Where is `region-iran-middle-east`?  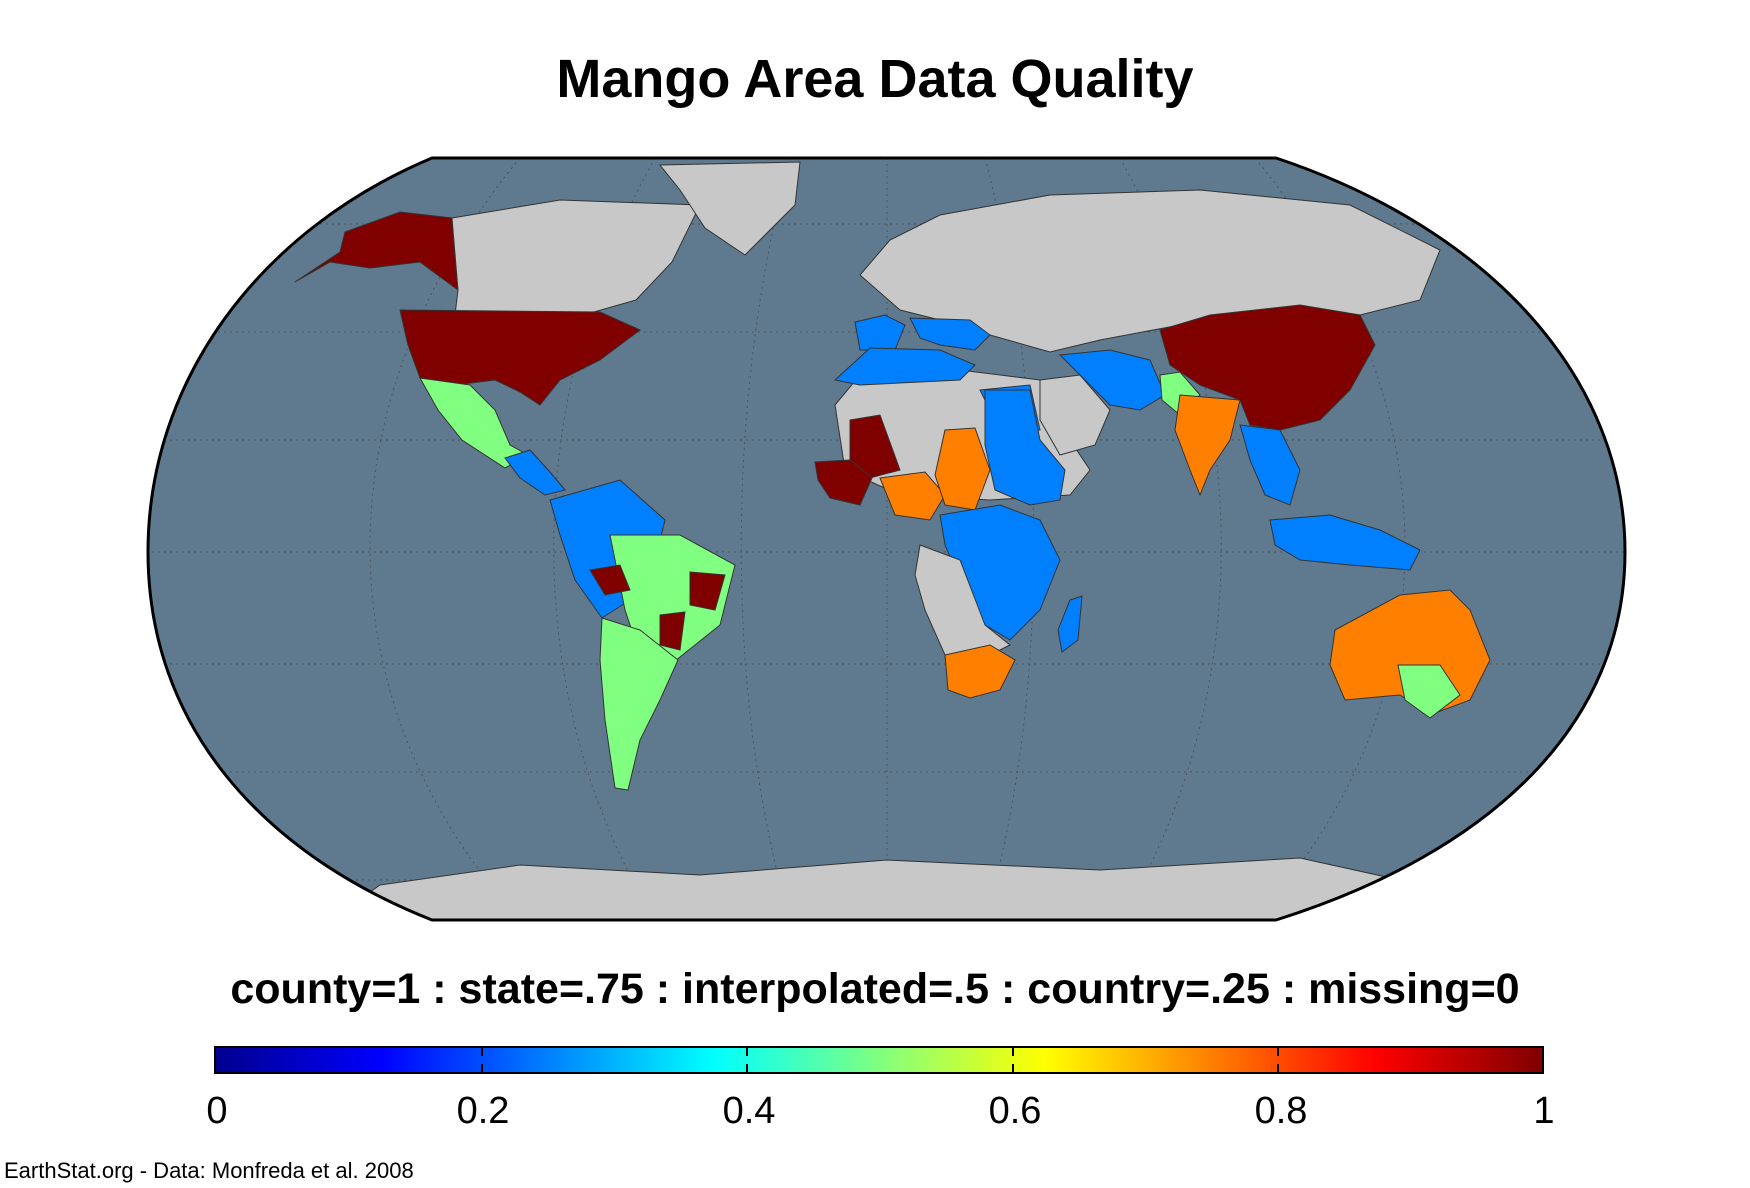 region-iran-middle-east is located at coordinates (1112, 380).